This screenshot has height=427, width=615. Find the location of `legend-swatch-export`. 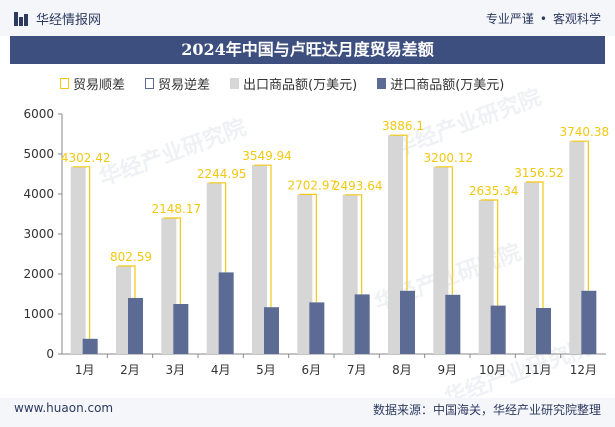

legend-swatch-export is located at coordinates (235, 83).